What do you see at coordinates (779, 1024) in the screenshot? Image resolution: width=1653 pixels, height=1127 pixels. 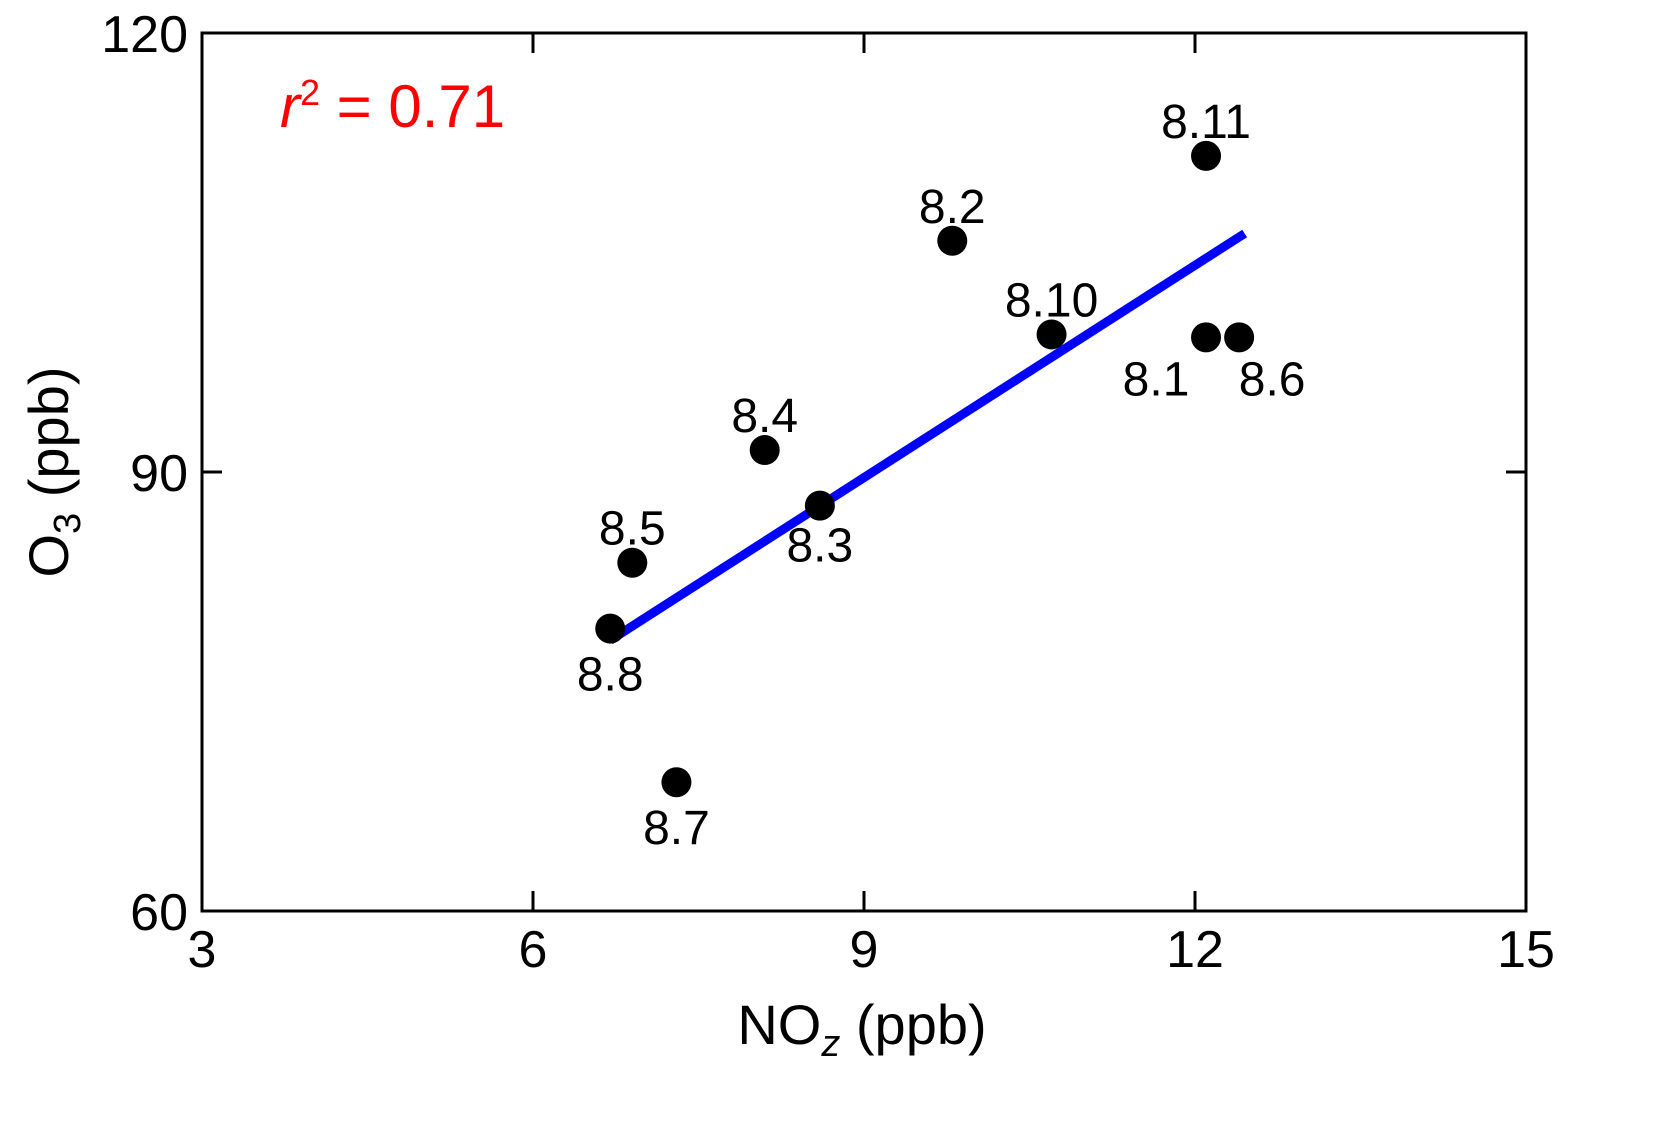 I see `x-axis-title-main: NO` at bounding box center [779, 1024].